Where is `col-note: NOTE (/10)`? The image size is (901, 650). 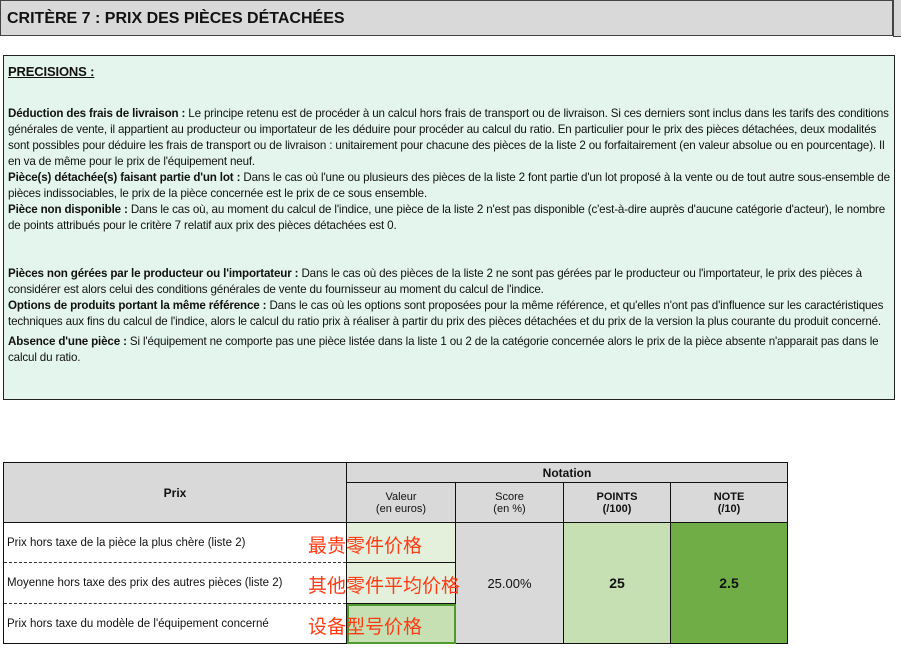 col-note: NOTE (/10) is located at coordinates (729, 502).